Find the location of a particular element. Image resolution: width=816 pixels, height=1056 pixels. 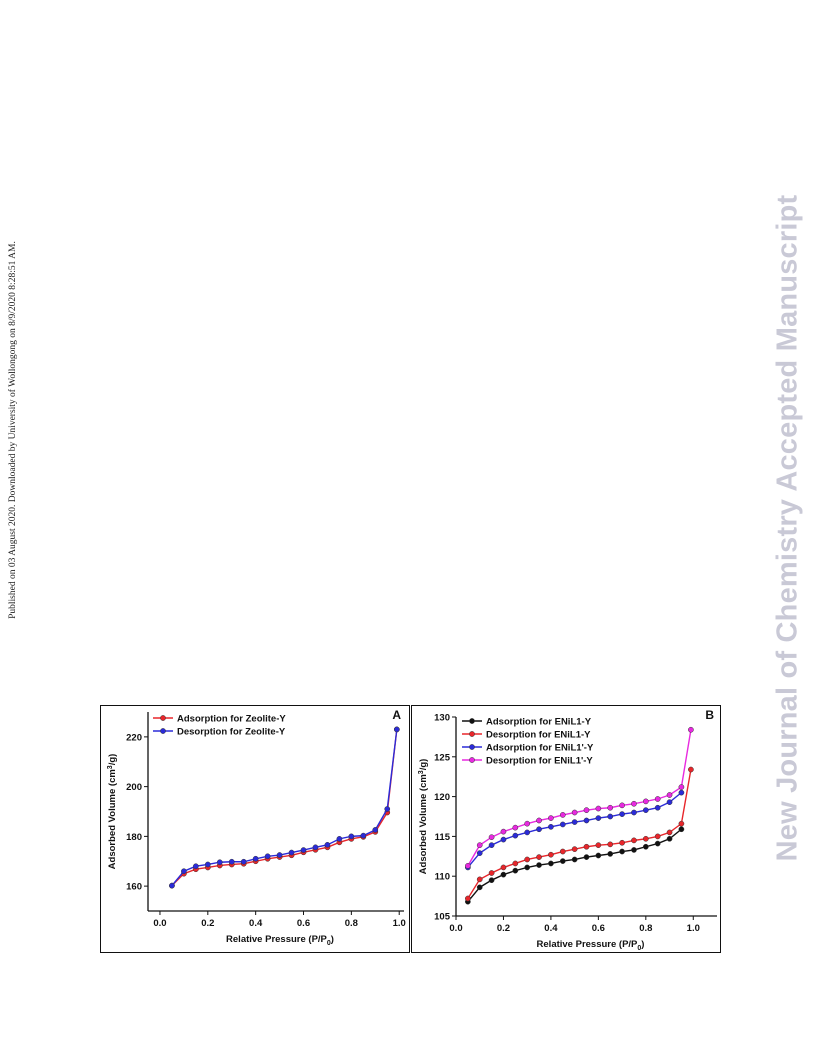

y-tick-label: 200 is located at coordinates (134, 787).